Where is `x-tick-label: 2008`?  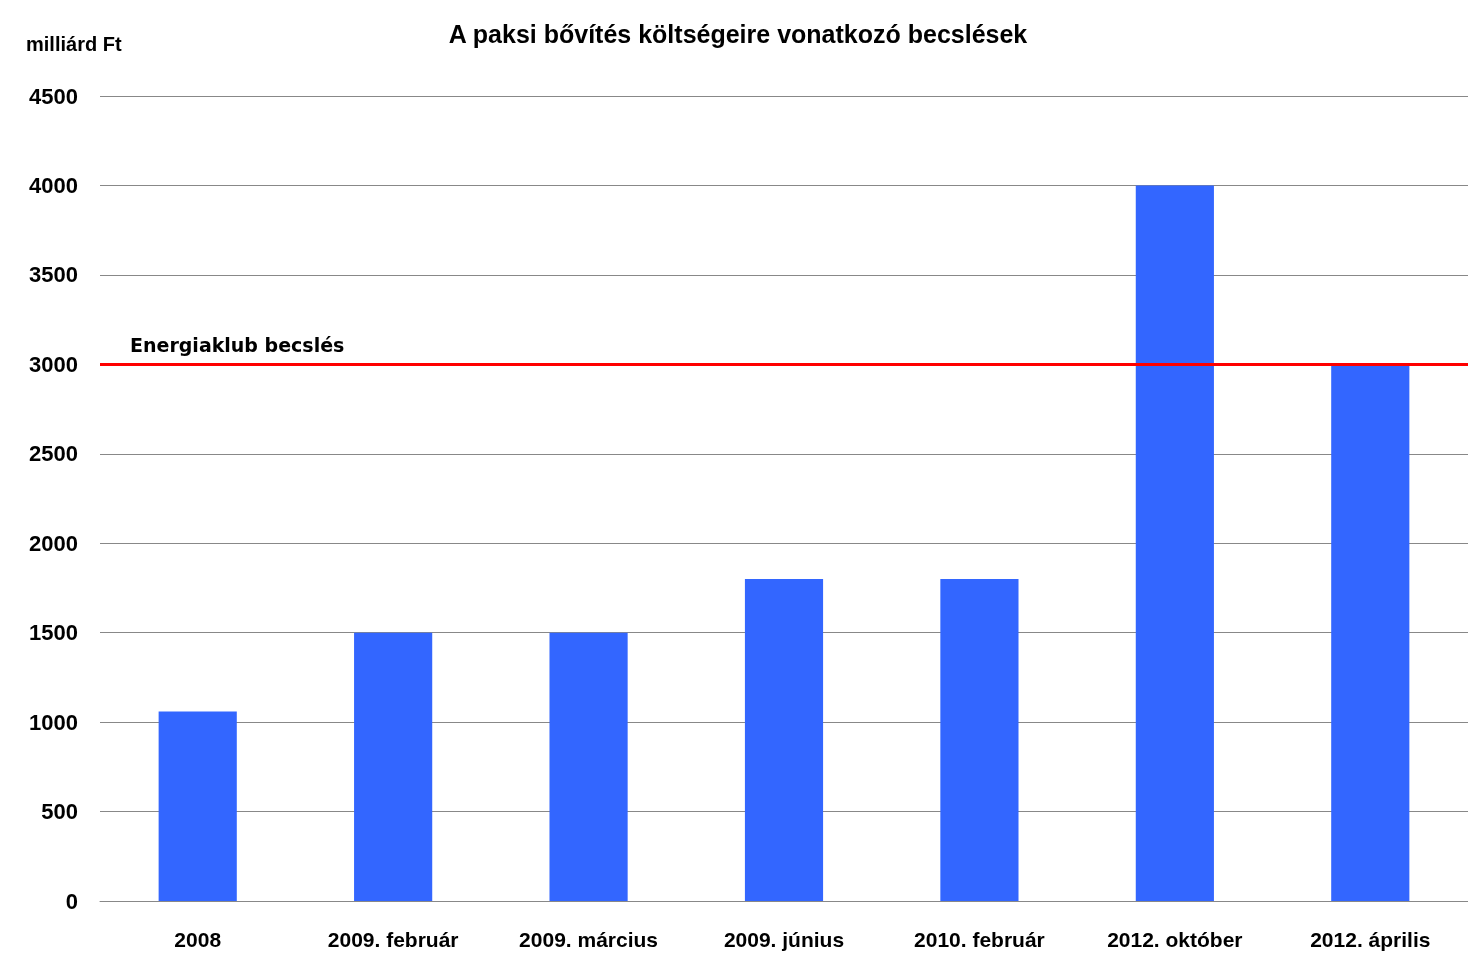
x-tick-label: 2008 is located at coordinates (198, 939).